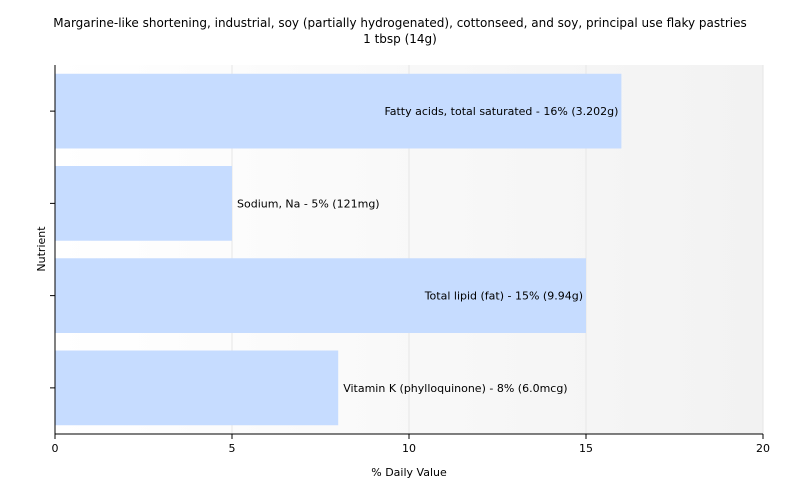 The width and height of the screenshot is (800, 500). What do you see at coordinates (55, 448) in the screenshot?
I see `x-tick-label: 0` at bounding box center [55, 448].